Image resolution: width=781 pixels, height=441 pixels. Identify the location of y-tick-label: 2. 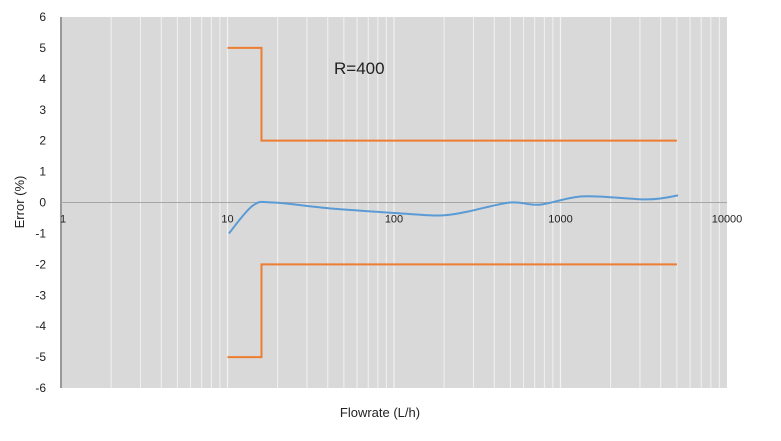
(42, 141).